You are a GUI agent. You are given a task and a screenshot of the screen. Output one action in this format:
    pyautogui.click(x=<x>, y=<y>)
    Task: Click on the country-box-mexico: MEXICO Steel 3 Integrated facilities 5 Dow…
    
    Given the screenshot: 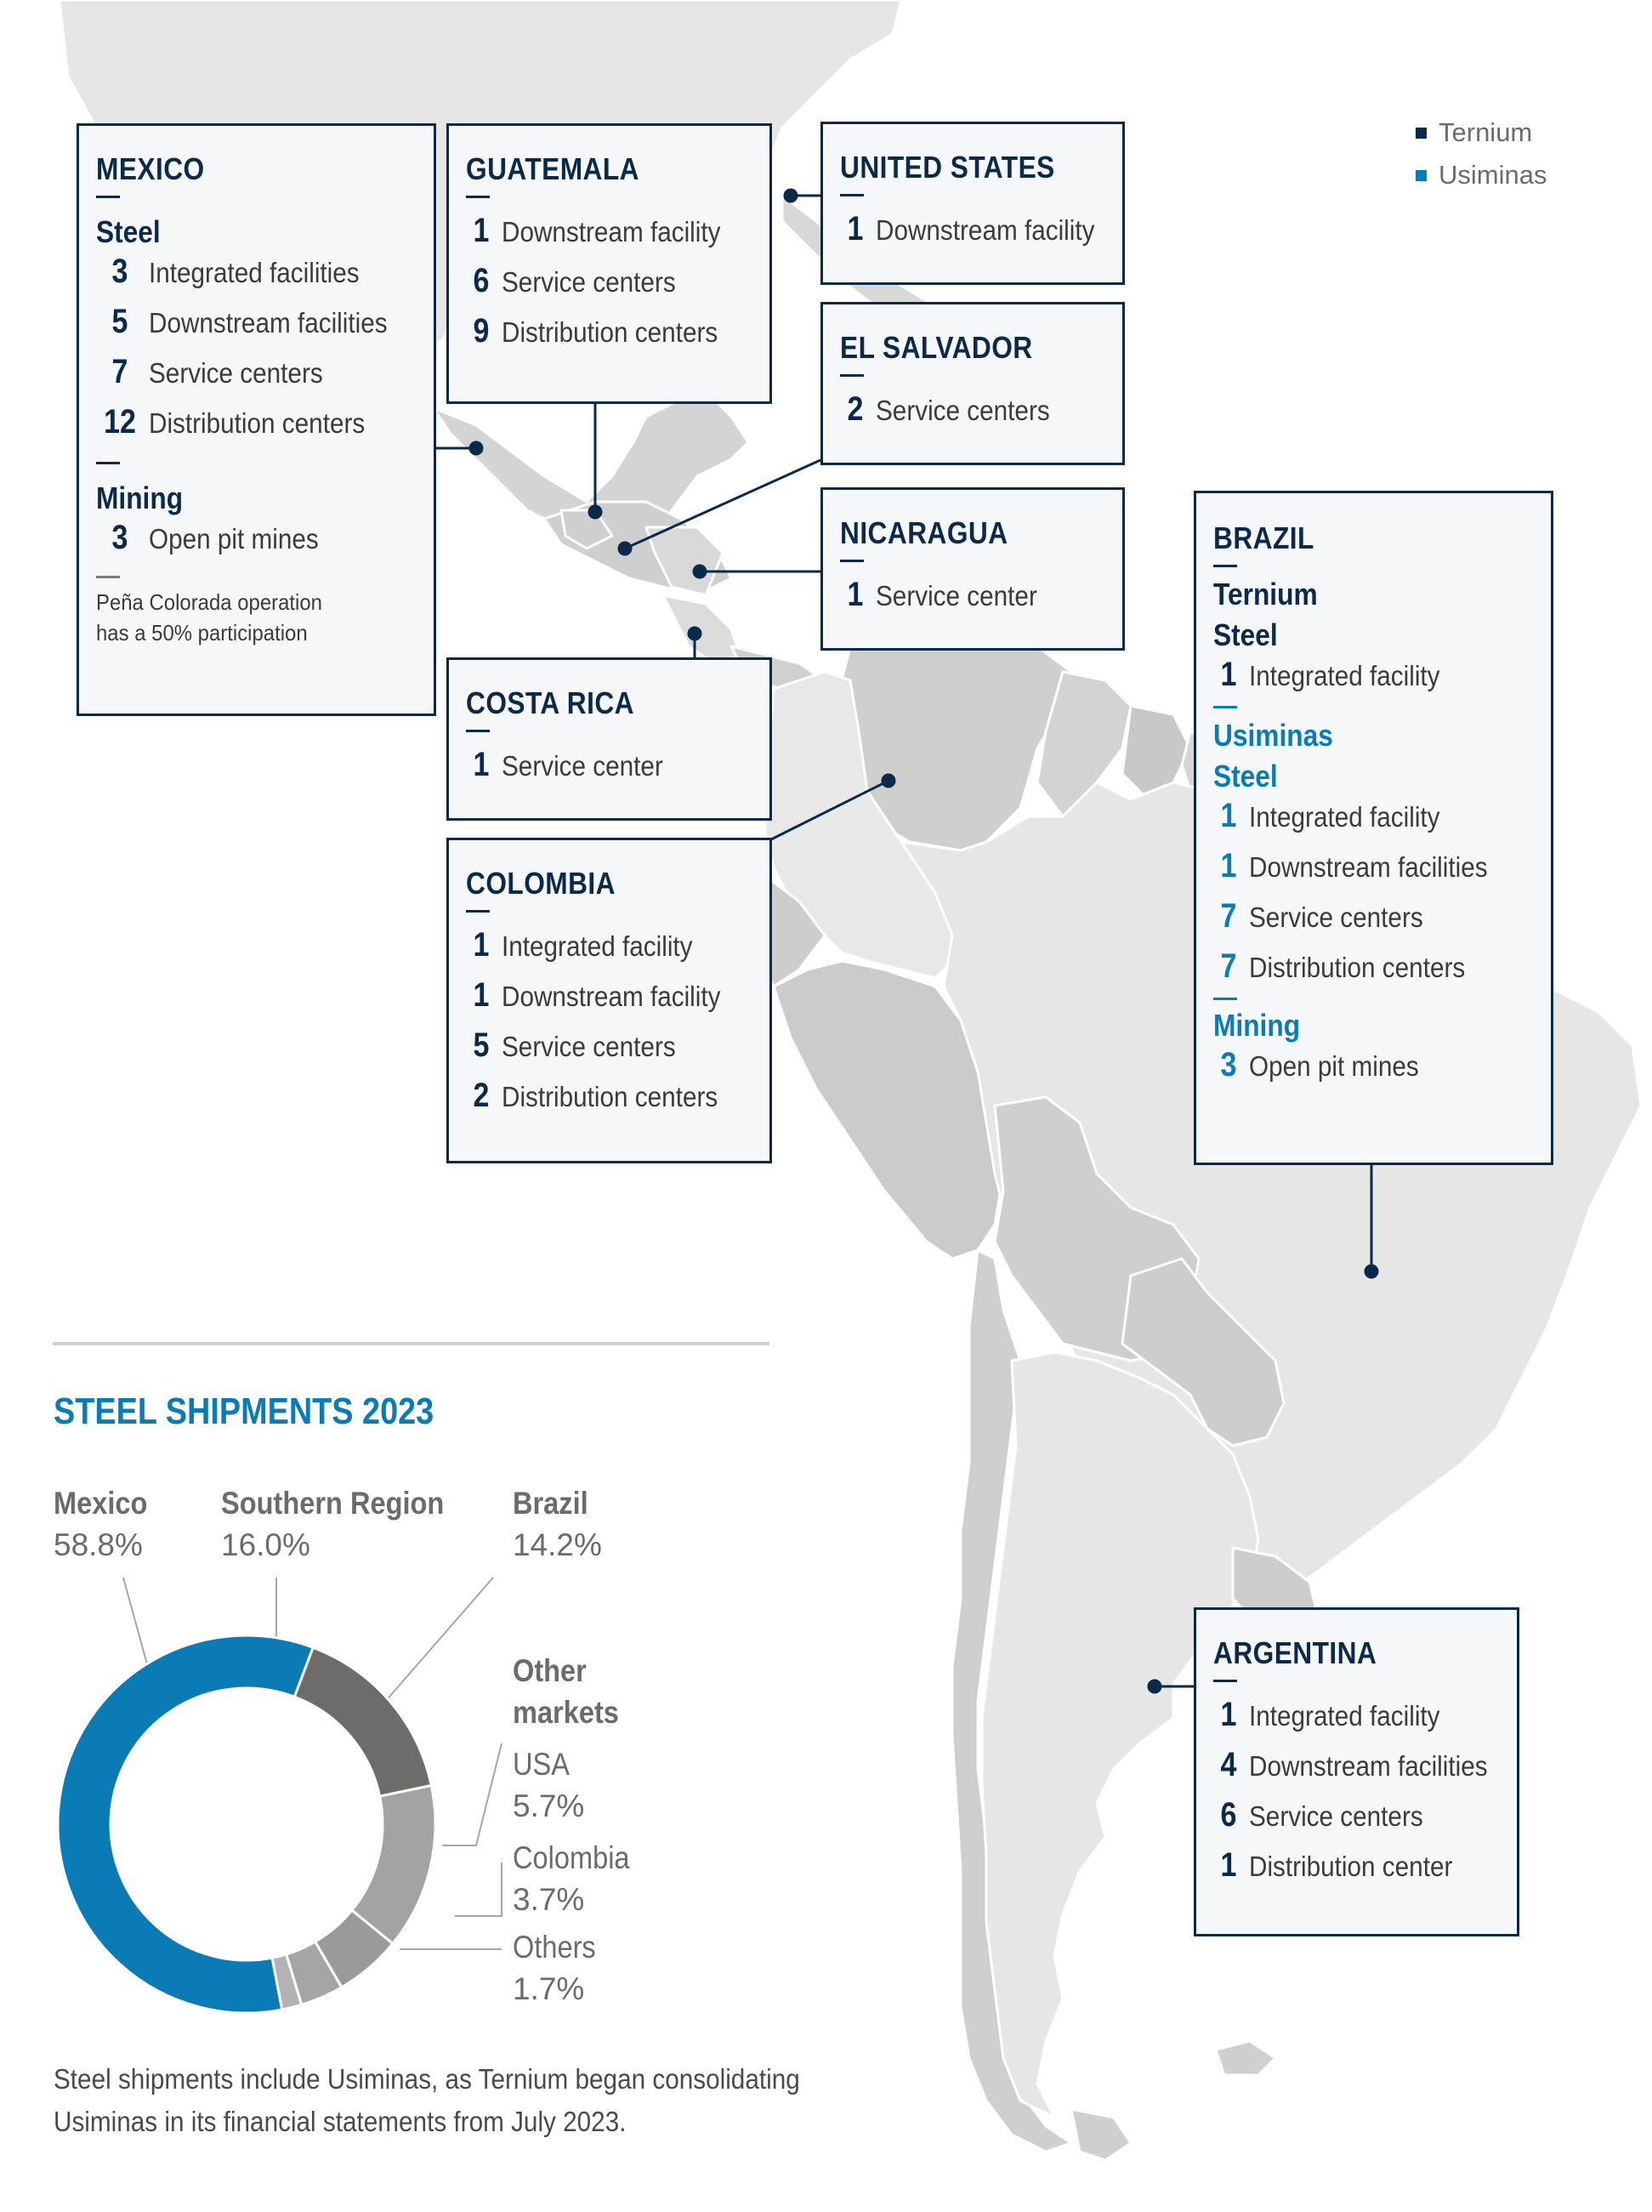 What is the action you would take?
    pyautogui.click(x=256, y=419)
    